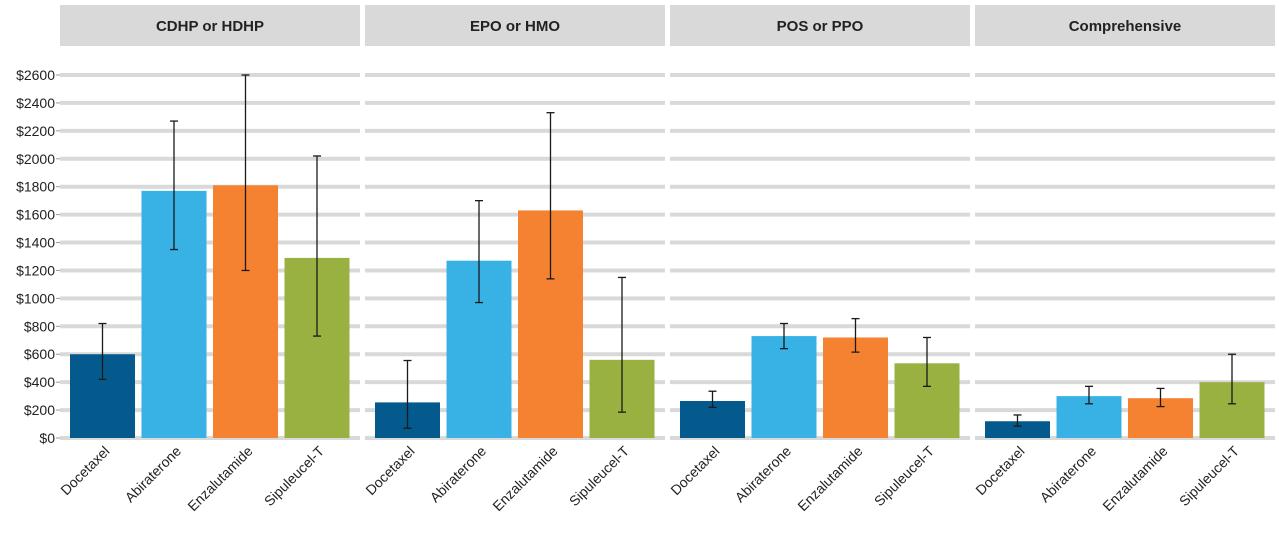  What do you see at coordinates (39, 354) in the screenshot?
I see `y-tick-label: $600` at bounding box center [39, 354].